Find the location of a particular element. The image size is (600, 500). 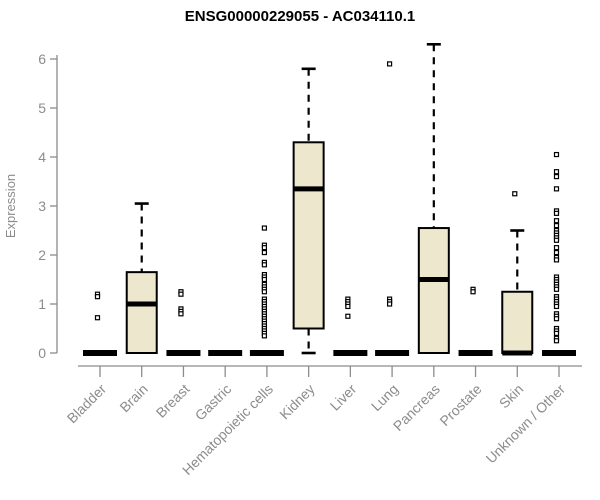

boxplot-unknown-other is located at coordinates (558, 253).